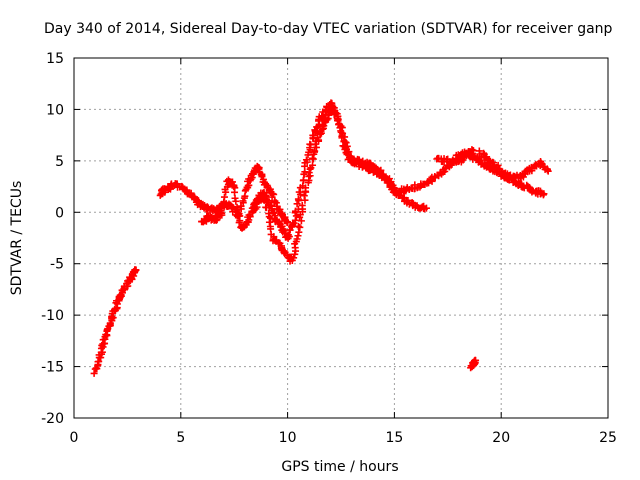 The image size is (640, 480). I want to click on y-tick-labels: -20 -15 -10 -5 0 5 10 15, so click(52, 239).